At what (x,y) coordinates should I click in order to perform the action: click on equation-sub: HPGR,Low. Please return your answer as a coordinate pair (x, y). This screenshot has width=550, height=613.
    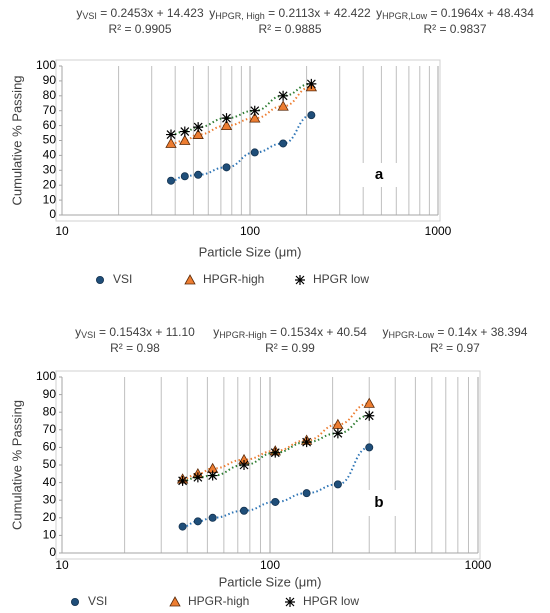
    Looking at the image, I should click on (405, 16).